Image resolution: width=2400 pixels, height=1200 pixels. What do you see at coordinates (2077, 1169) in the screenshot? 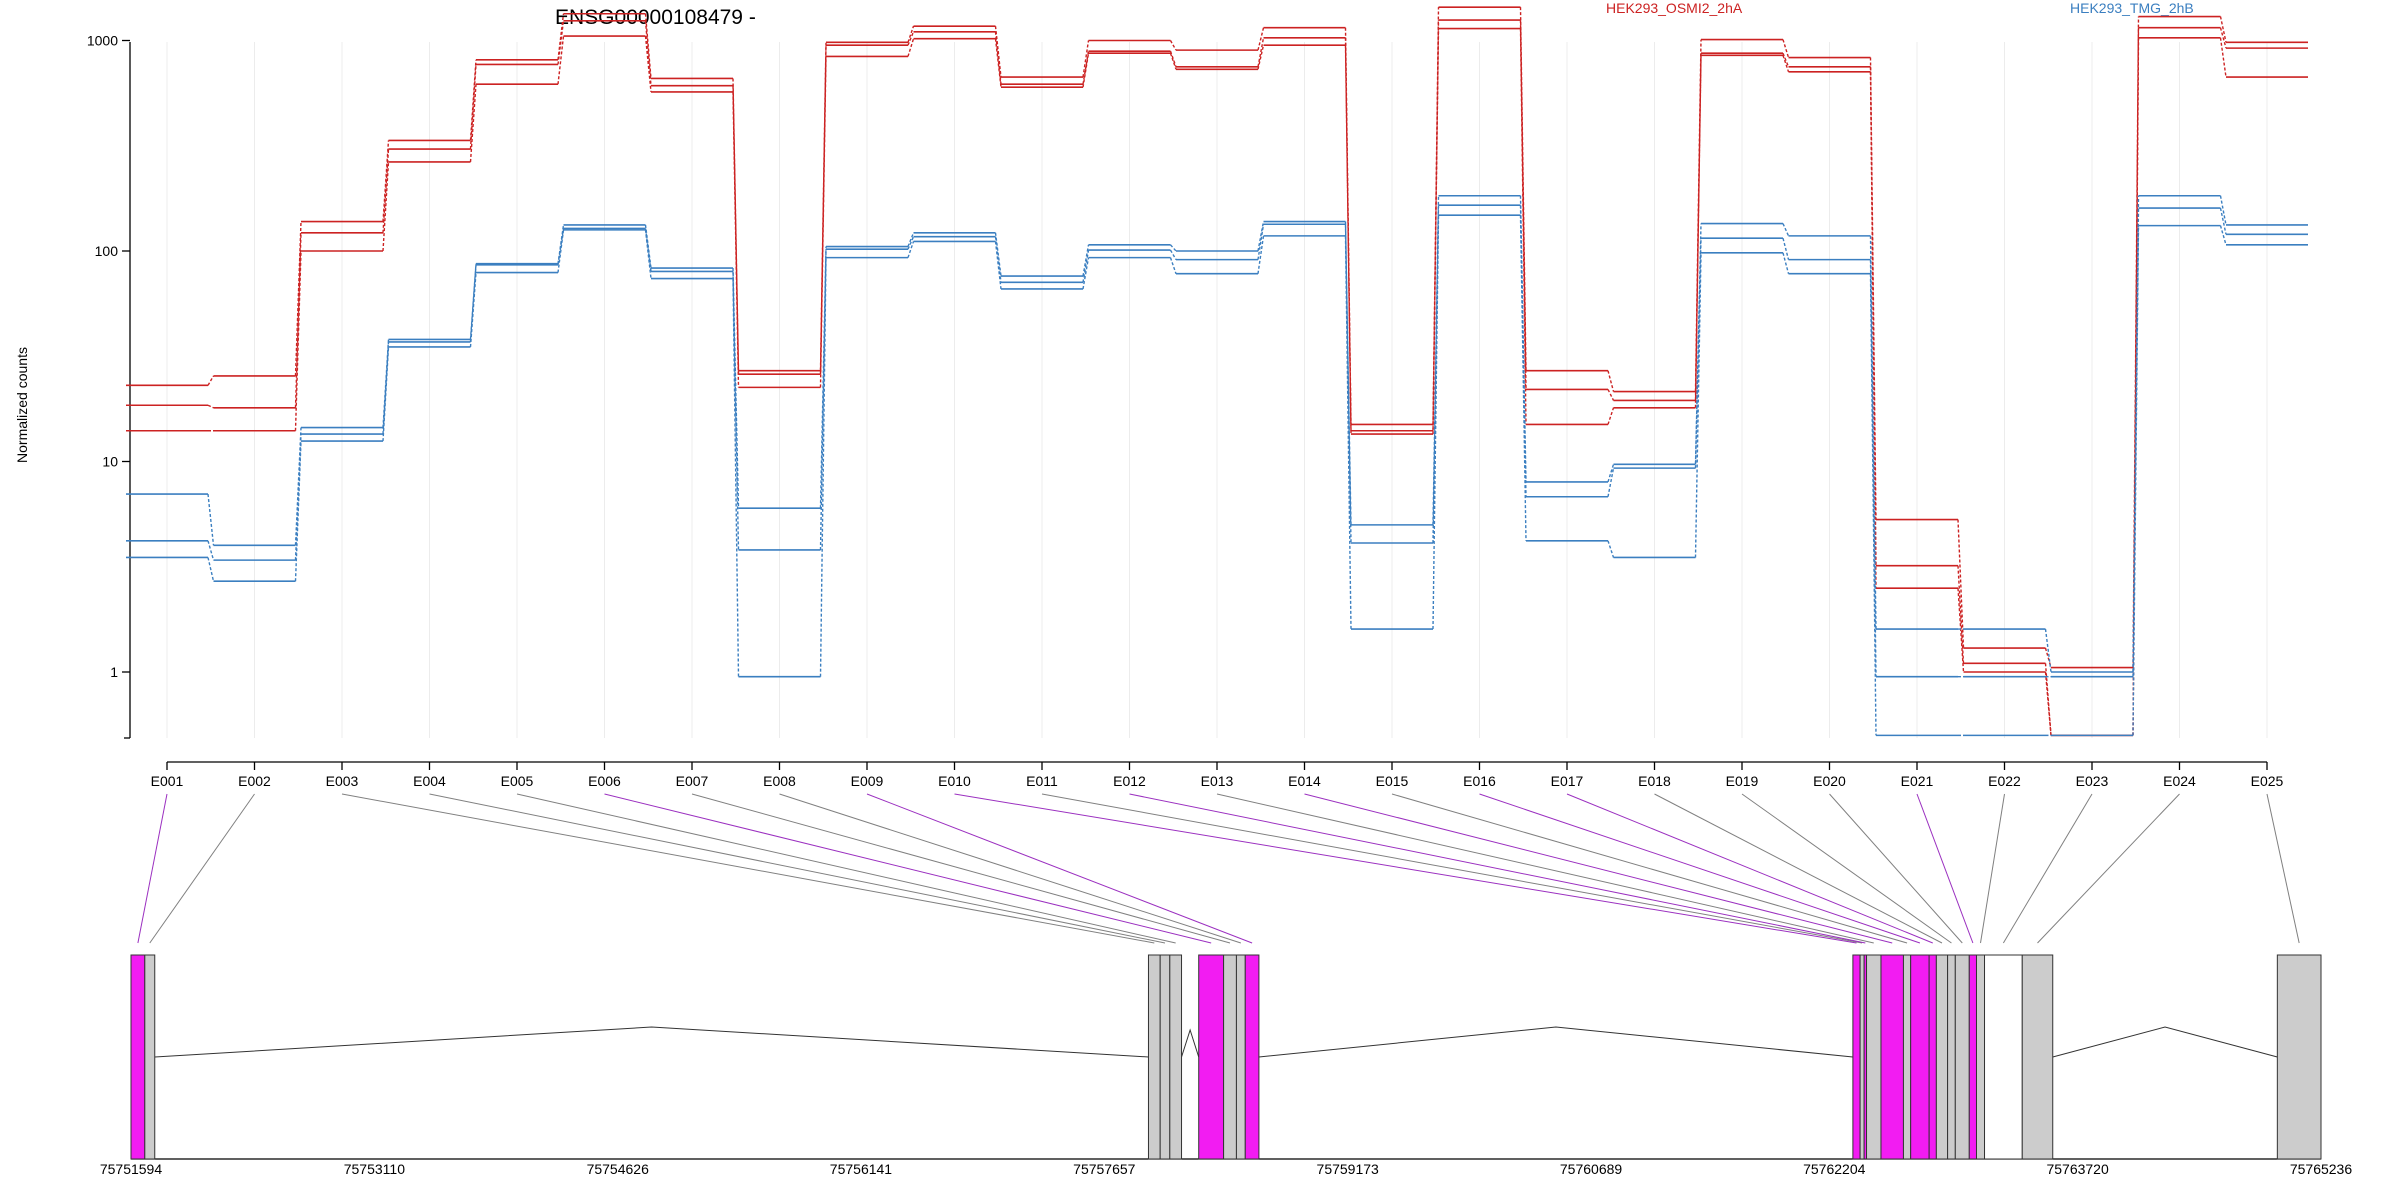
I see `coordinate-tick-label: 75763720` at bounding box center [2077, 1169].